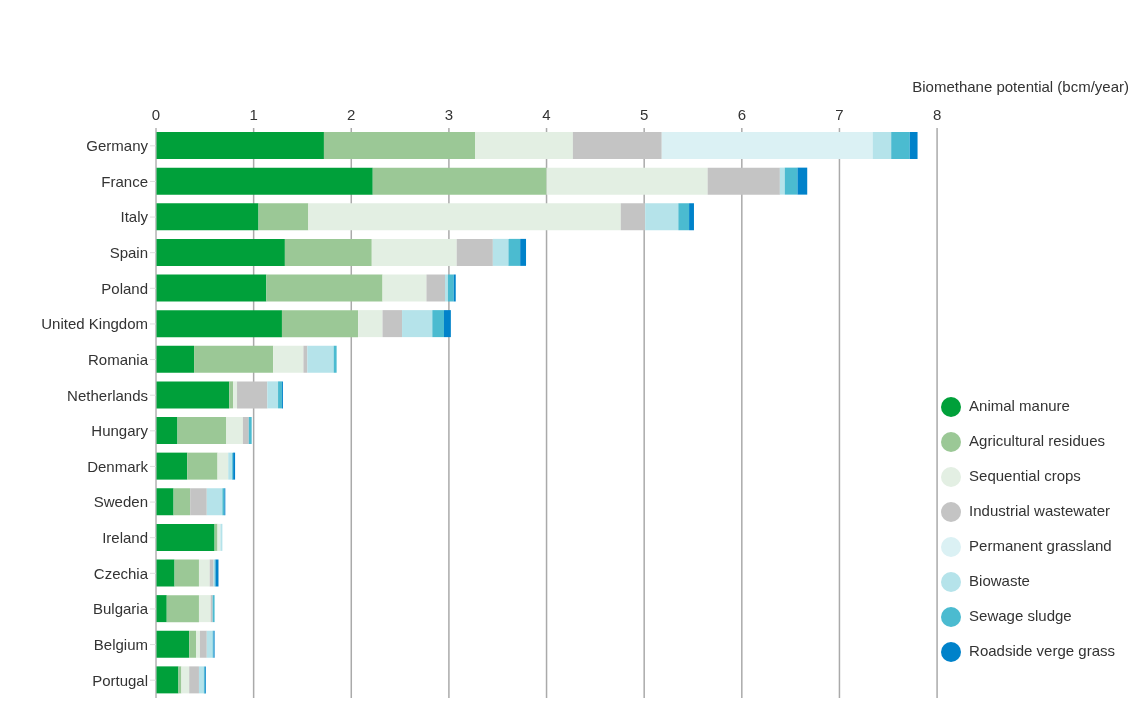 The width and height of the screenshot is (1139, 704). I want to click on legend-label: Animal manure, so click(1019, 405).